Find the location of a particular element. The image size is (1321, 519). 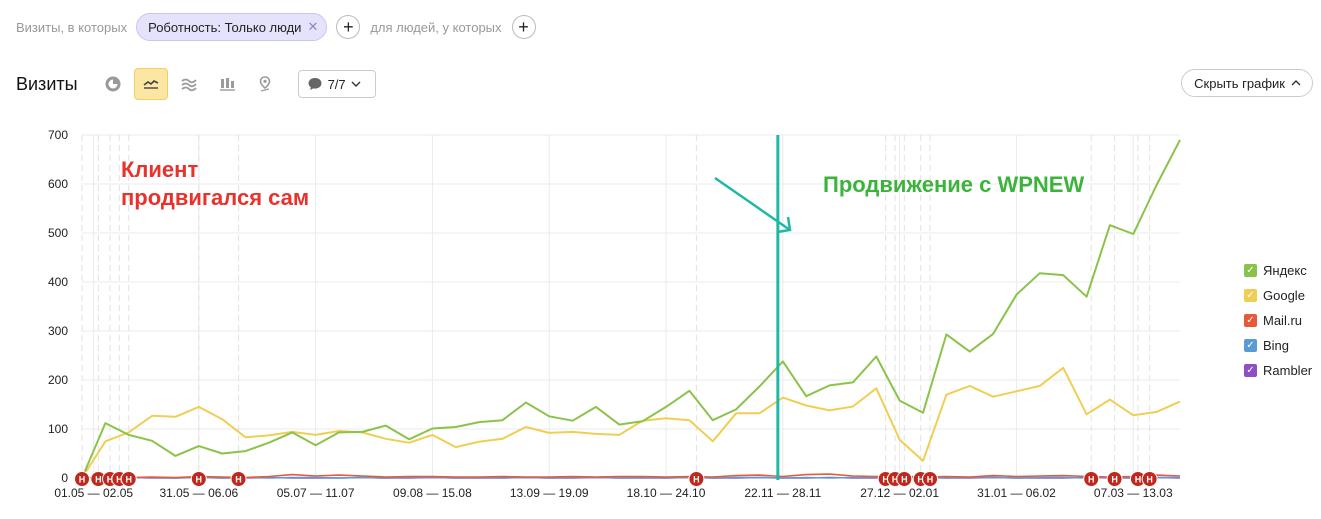

chevron-down-icon is located at coordinates (356, 84).